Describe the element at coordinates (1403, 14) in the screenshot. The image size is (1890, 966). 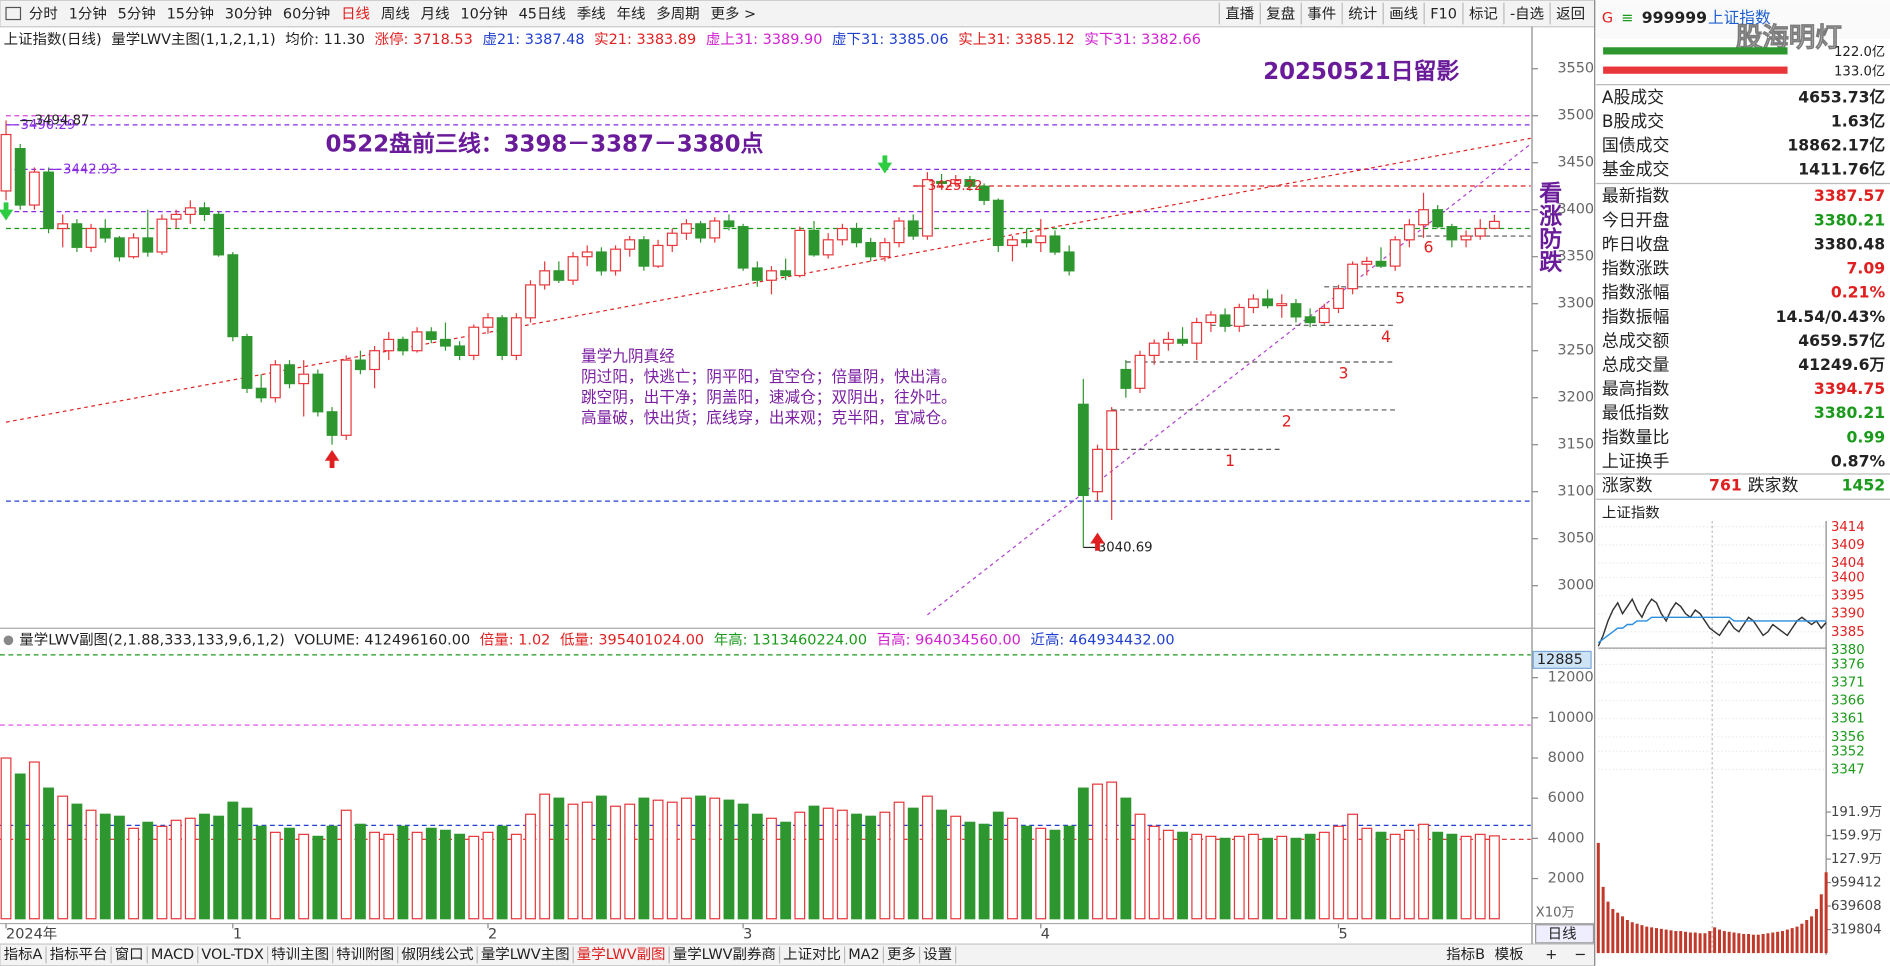
I see `tool-button: 画线` at that location.